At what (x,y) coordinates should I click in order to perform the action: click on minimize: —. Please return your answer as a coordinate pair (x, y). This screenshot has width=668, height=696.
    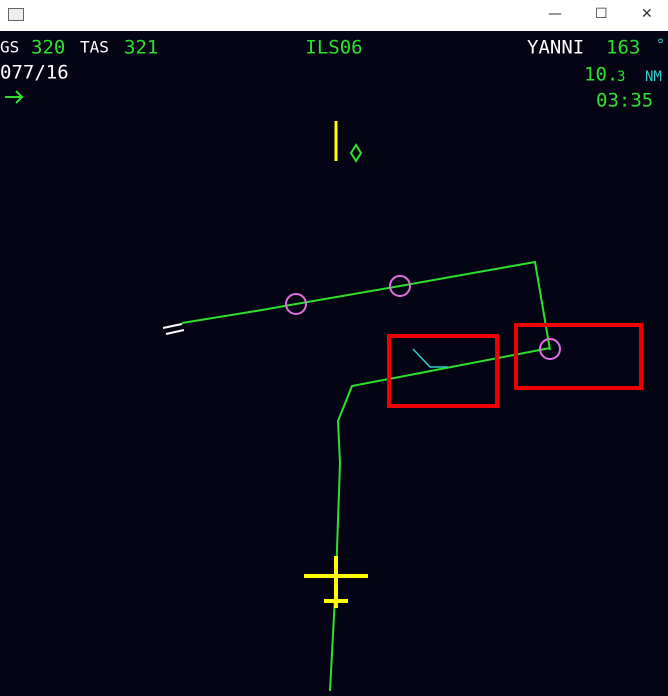
    Looking at the image, I should click on (555, 14).